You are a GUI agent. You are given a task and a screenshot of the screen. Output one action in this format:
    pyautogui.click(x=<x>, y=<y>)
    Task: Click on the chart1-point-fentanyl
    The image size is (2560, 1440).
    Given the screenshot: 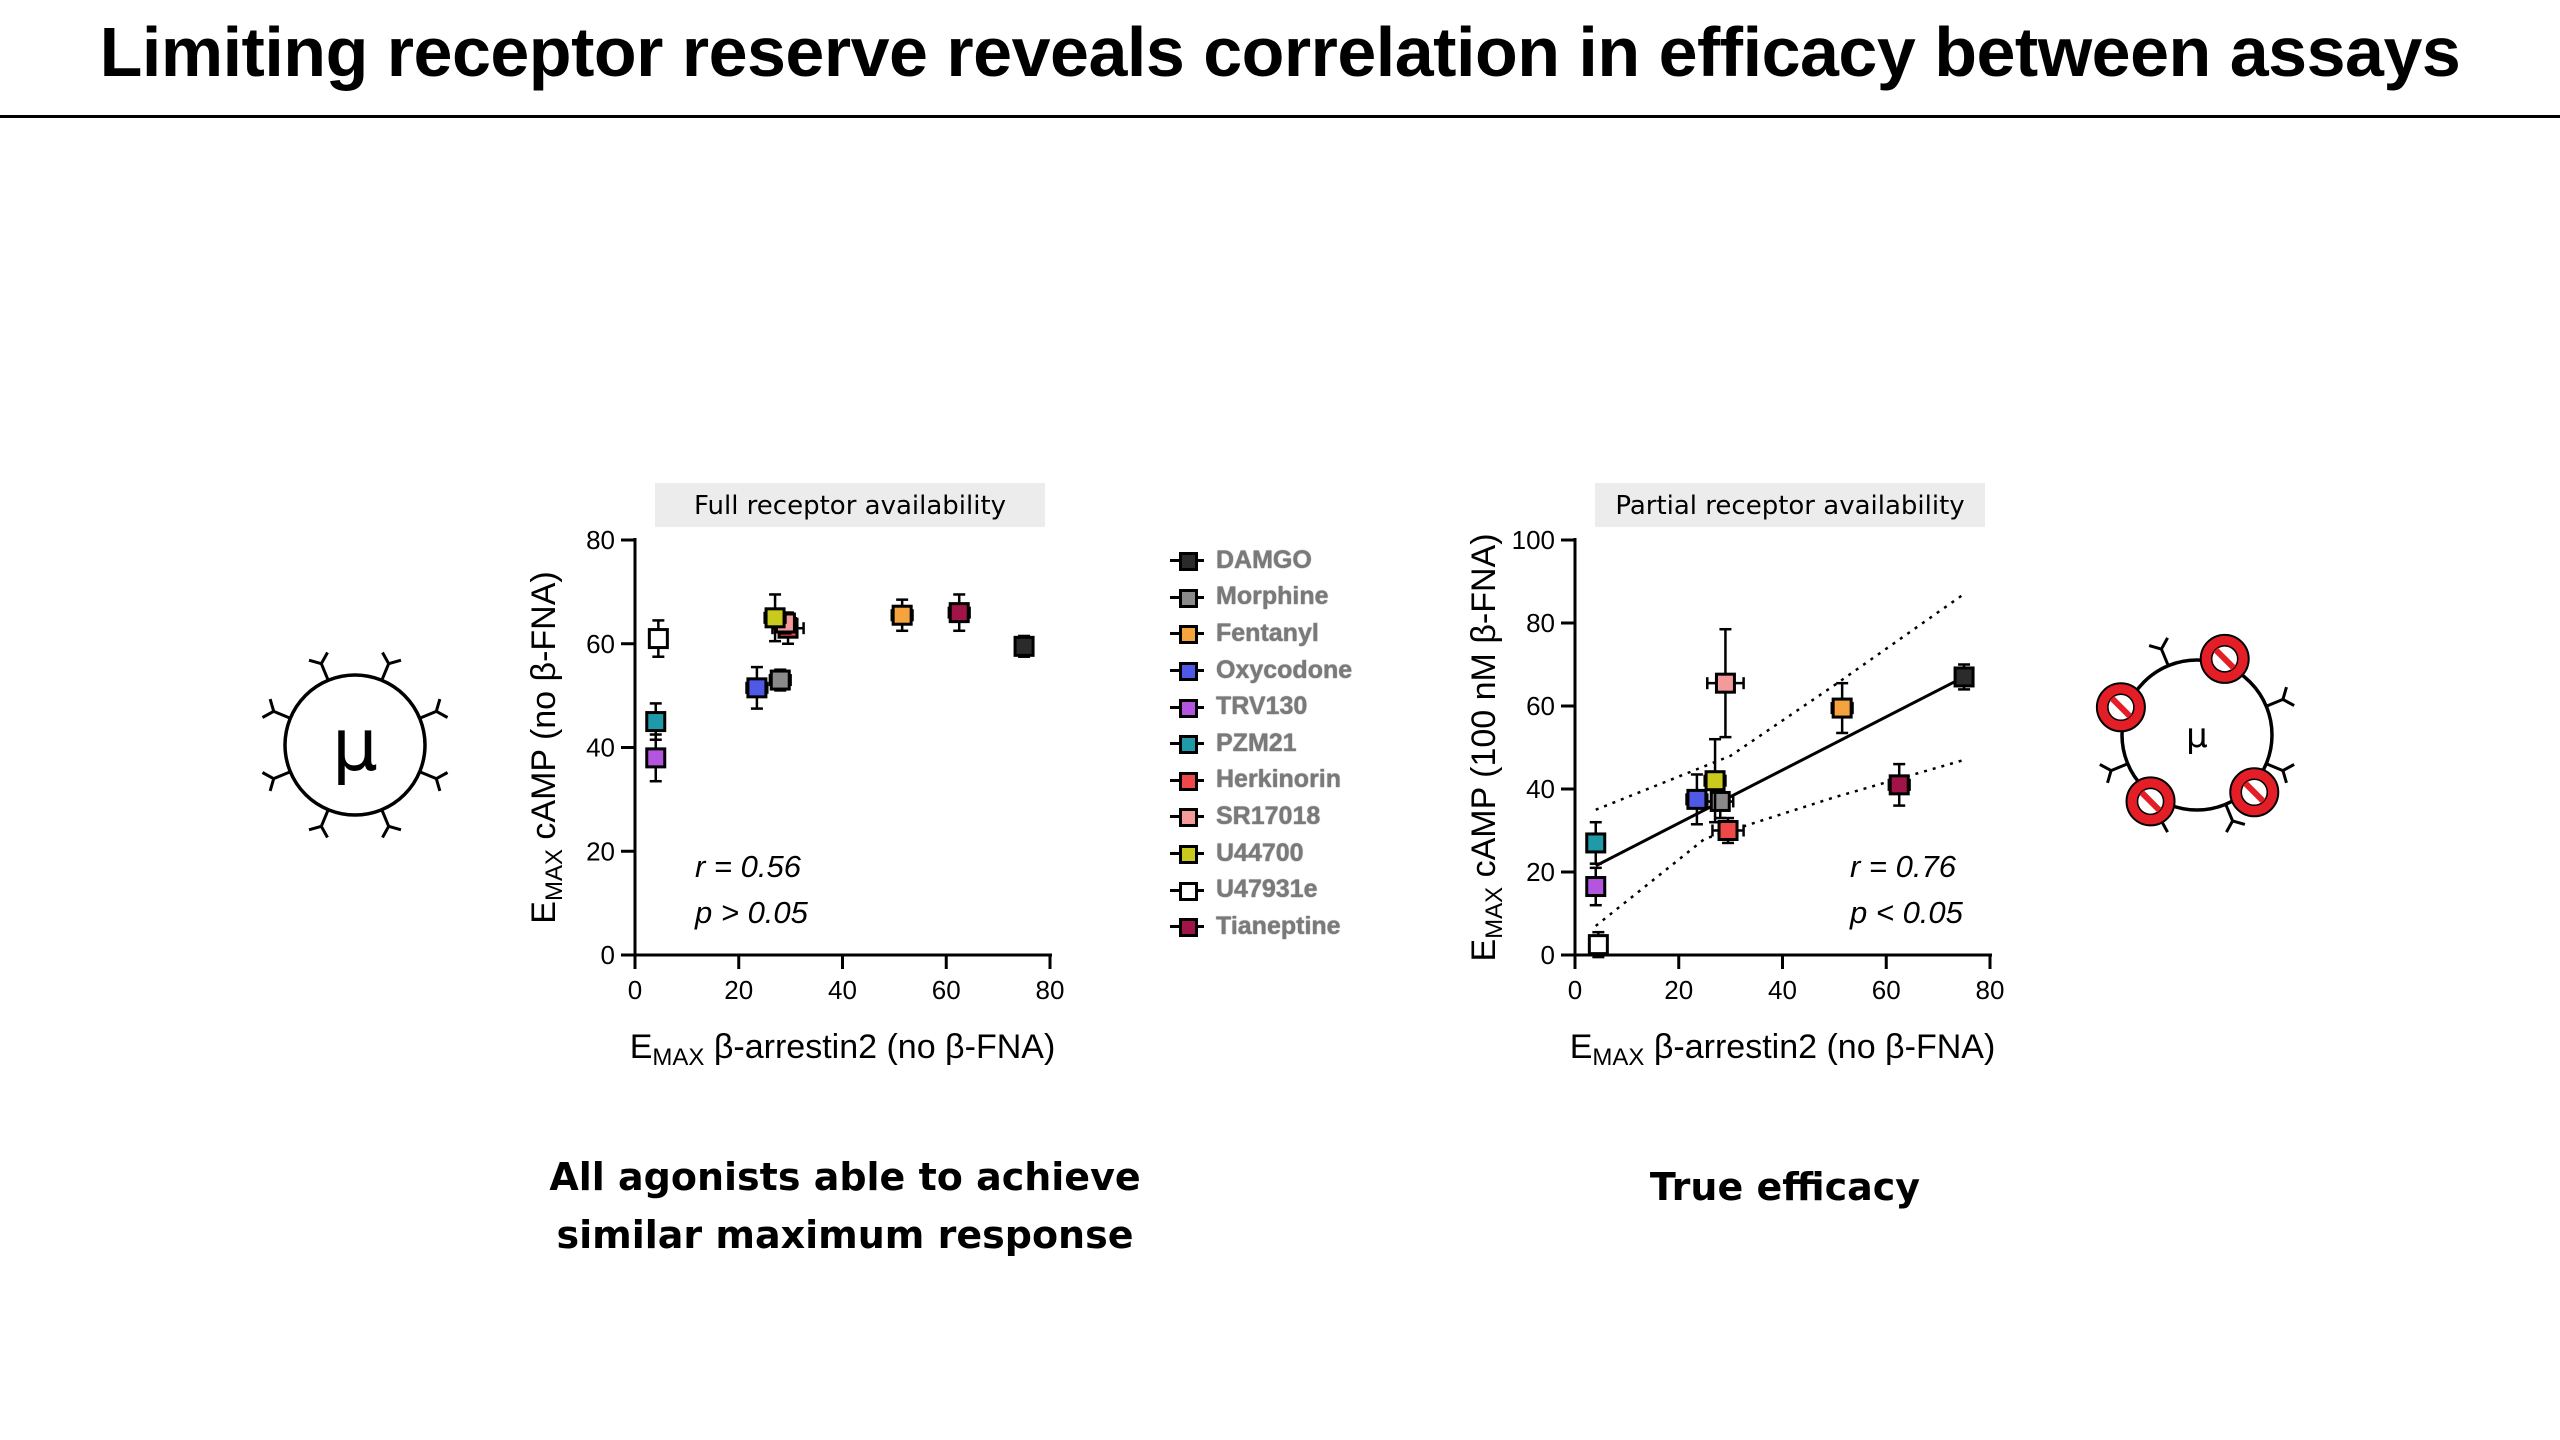 What is the action you would take?
    pyautogui.click(x=1842, y=708)
    